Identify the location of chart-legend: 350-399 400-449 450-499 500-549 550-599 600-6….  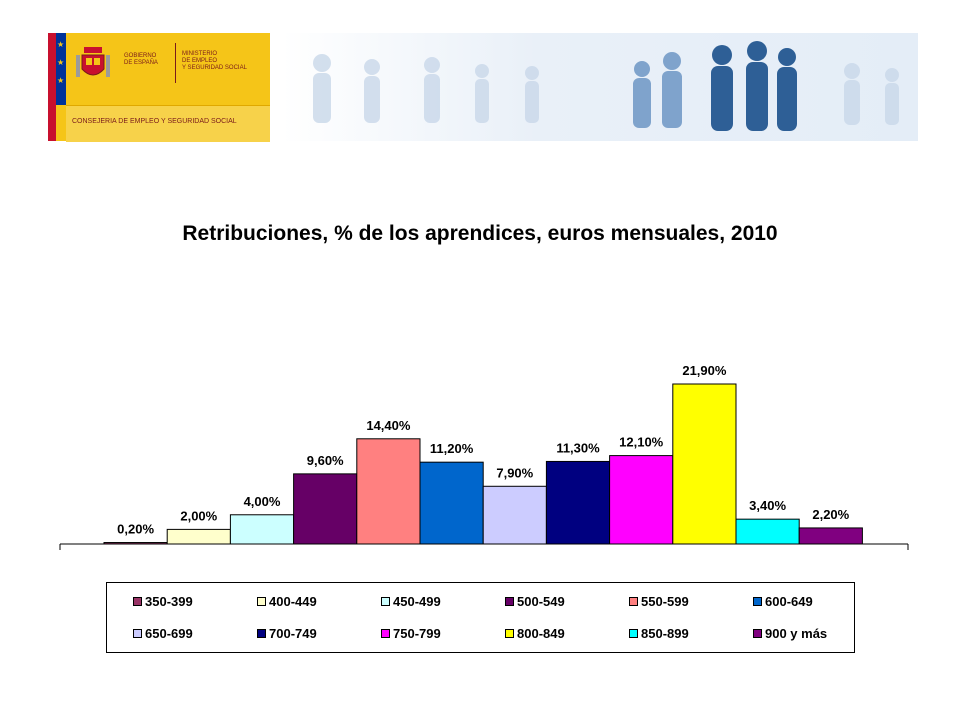
(480, 617).